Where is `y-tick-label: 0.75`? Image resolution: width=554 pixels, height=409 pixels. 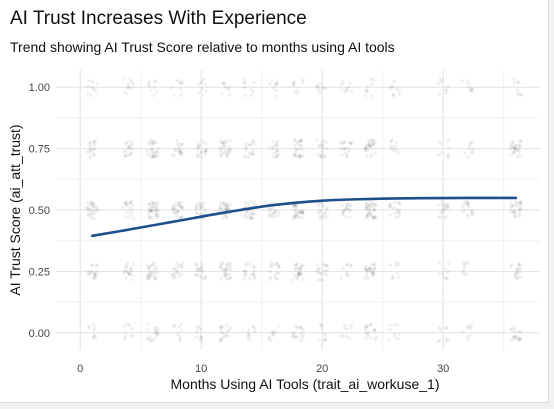 y-tick-label: 0.75 is located at coordinates (39, 150).